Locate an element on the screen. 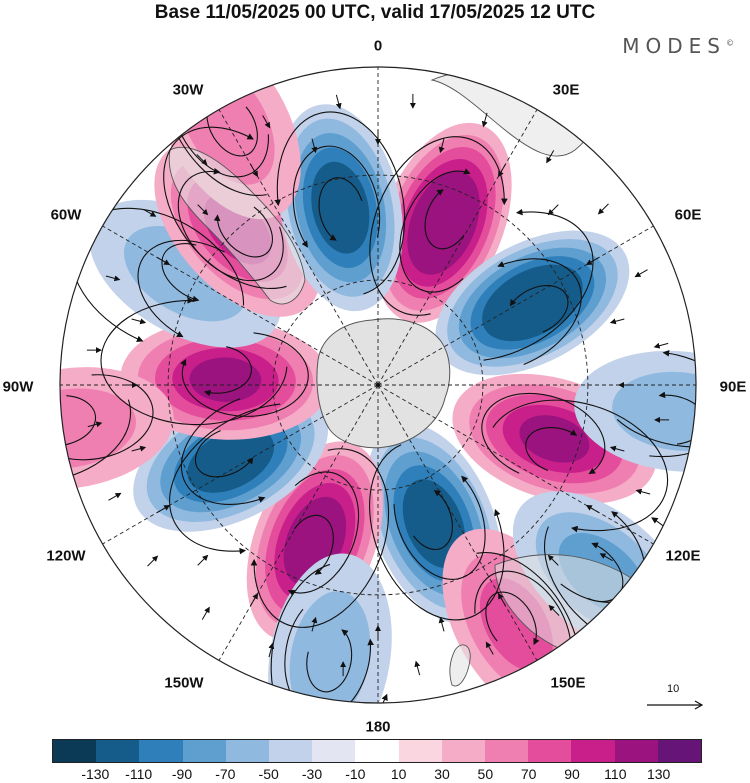  longitude-label-60w: 60W is located at coordinates (66, 215).